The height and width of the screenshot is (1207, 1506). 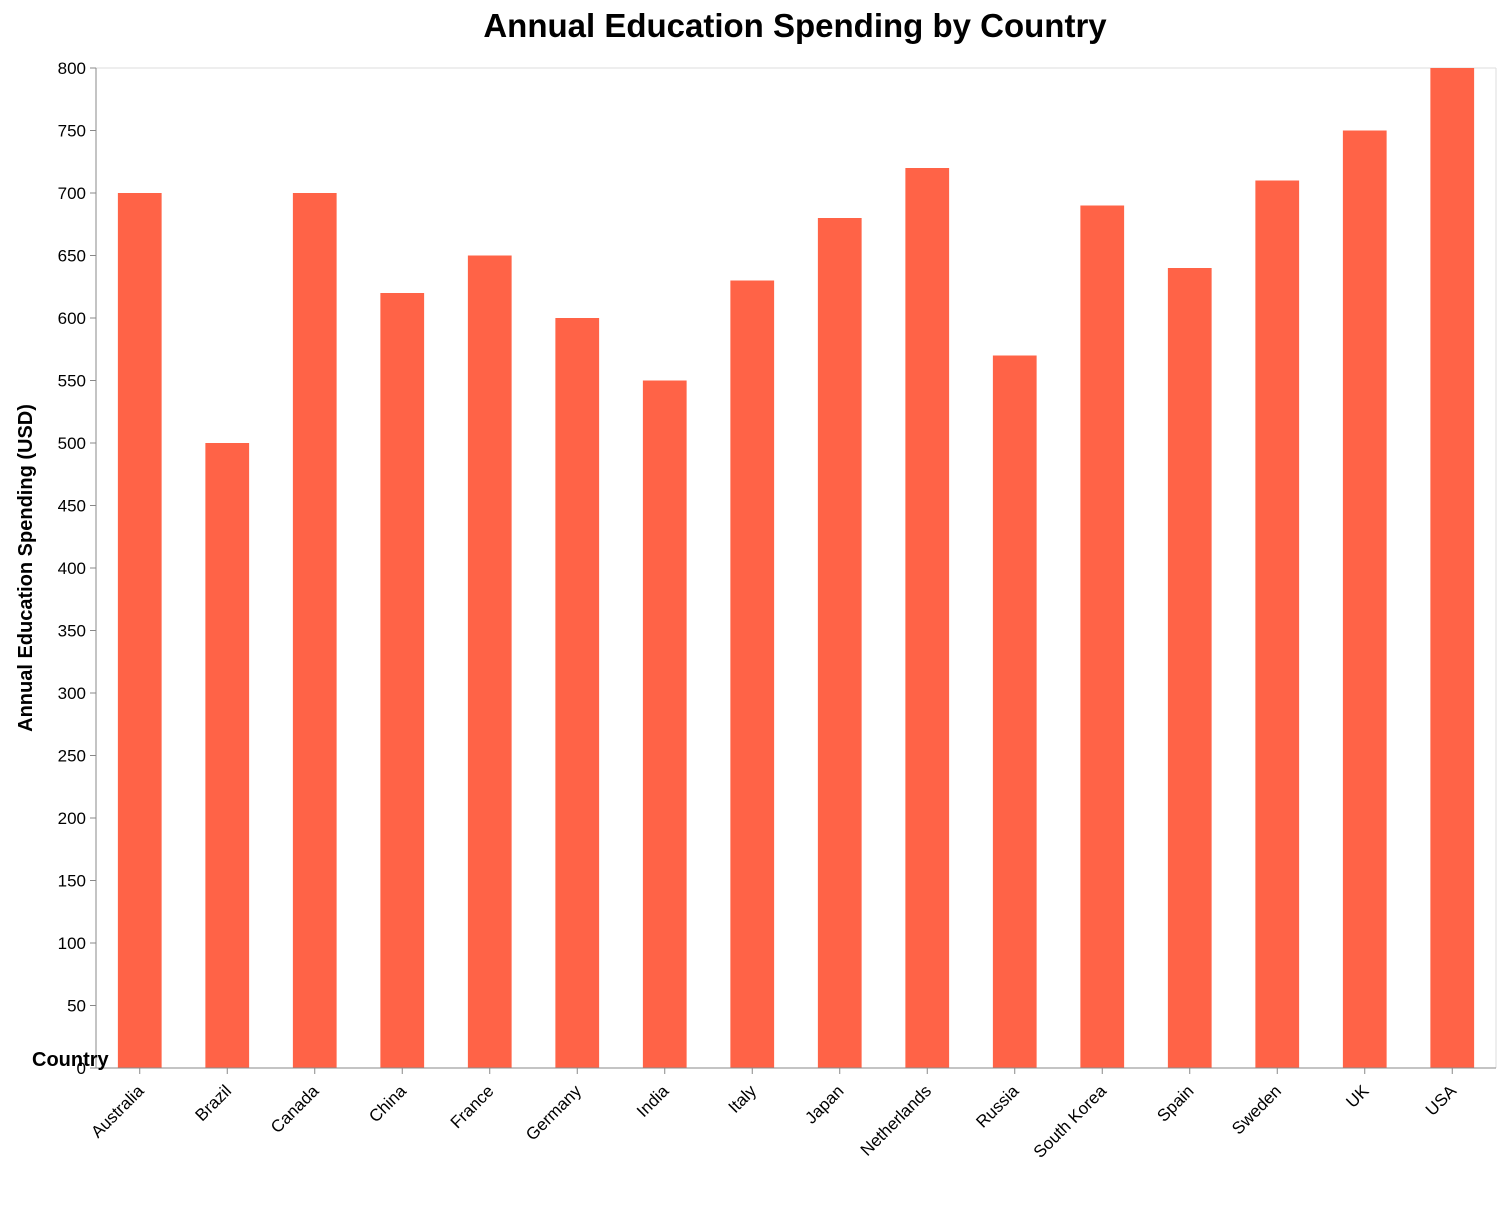 I want to click on bar-germany, so click(x=577, y=693).